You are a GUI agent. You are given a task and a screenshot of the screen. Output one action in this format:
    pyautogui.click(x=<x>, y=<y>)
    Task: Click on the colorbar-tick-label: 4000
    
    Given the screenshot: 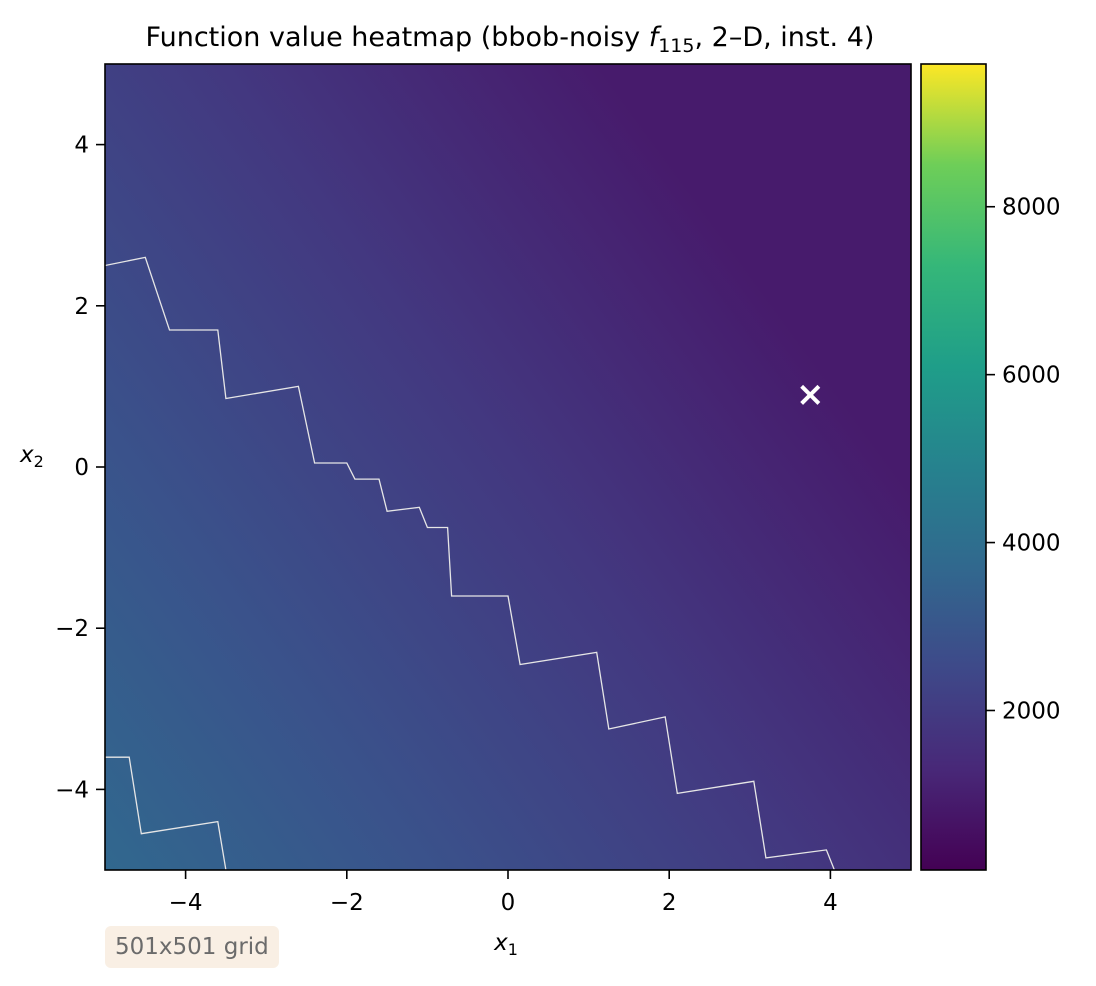 What is the action you would take?
    pyautogui.click(x=1031, y=544)
    